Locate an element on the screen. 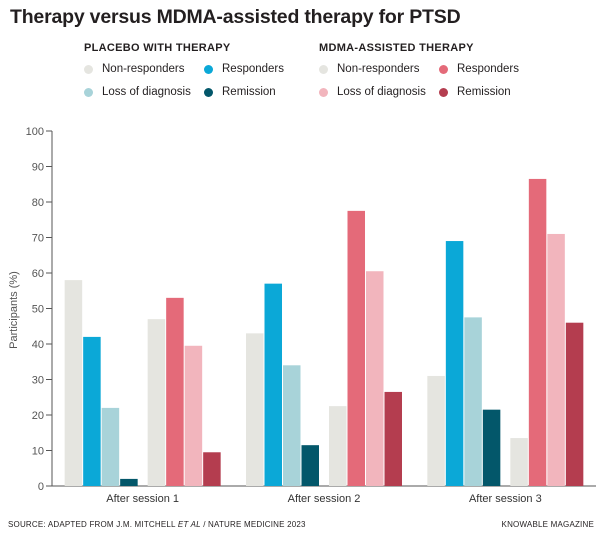 This screenshot has width=602, height=533. y-tick-label: 70 is located at coordinates (38, 239).